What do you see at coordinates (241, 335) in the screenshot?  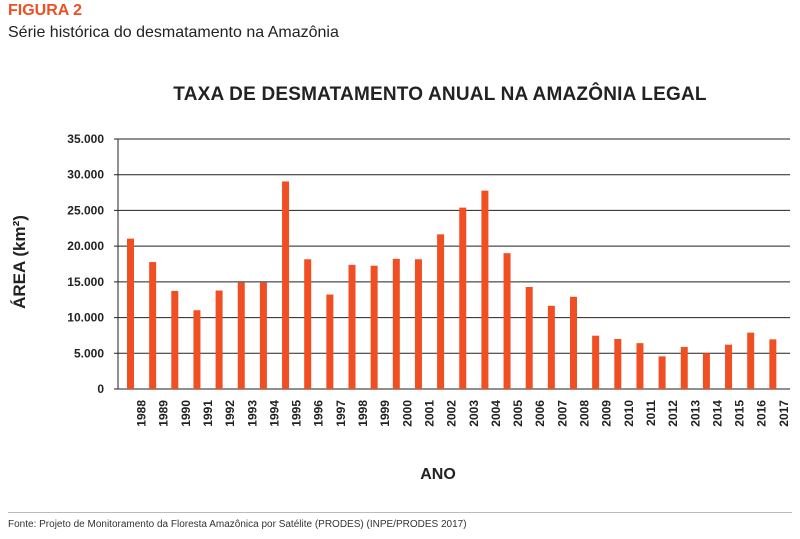 I see `bar-1993` at bounding box center [241, 335].